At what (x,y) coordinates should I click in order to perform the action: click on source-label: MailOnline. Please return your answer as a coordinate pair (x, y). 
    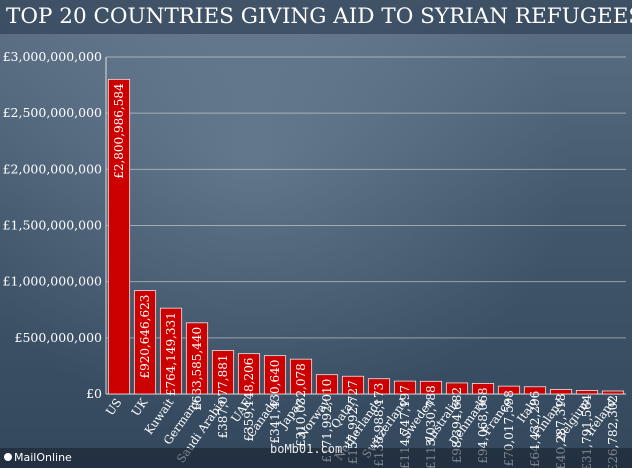
    Looking at the image, I should click on (43, 457).